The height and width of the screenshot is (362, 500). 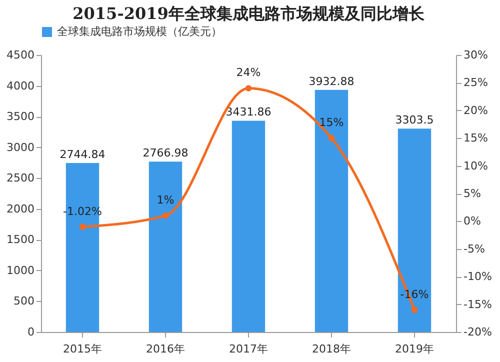 What do you see at coordinates (249, 112) in the screenshot?
I see `data-label: 3431.86` at bounding box center [249, 112].